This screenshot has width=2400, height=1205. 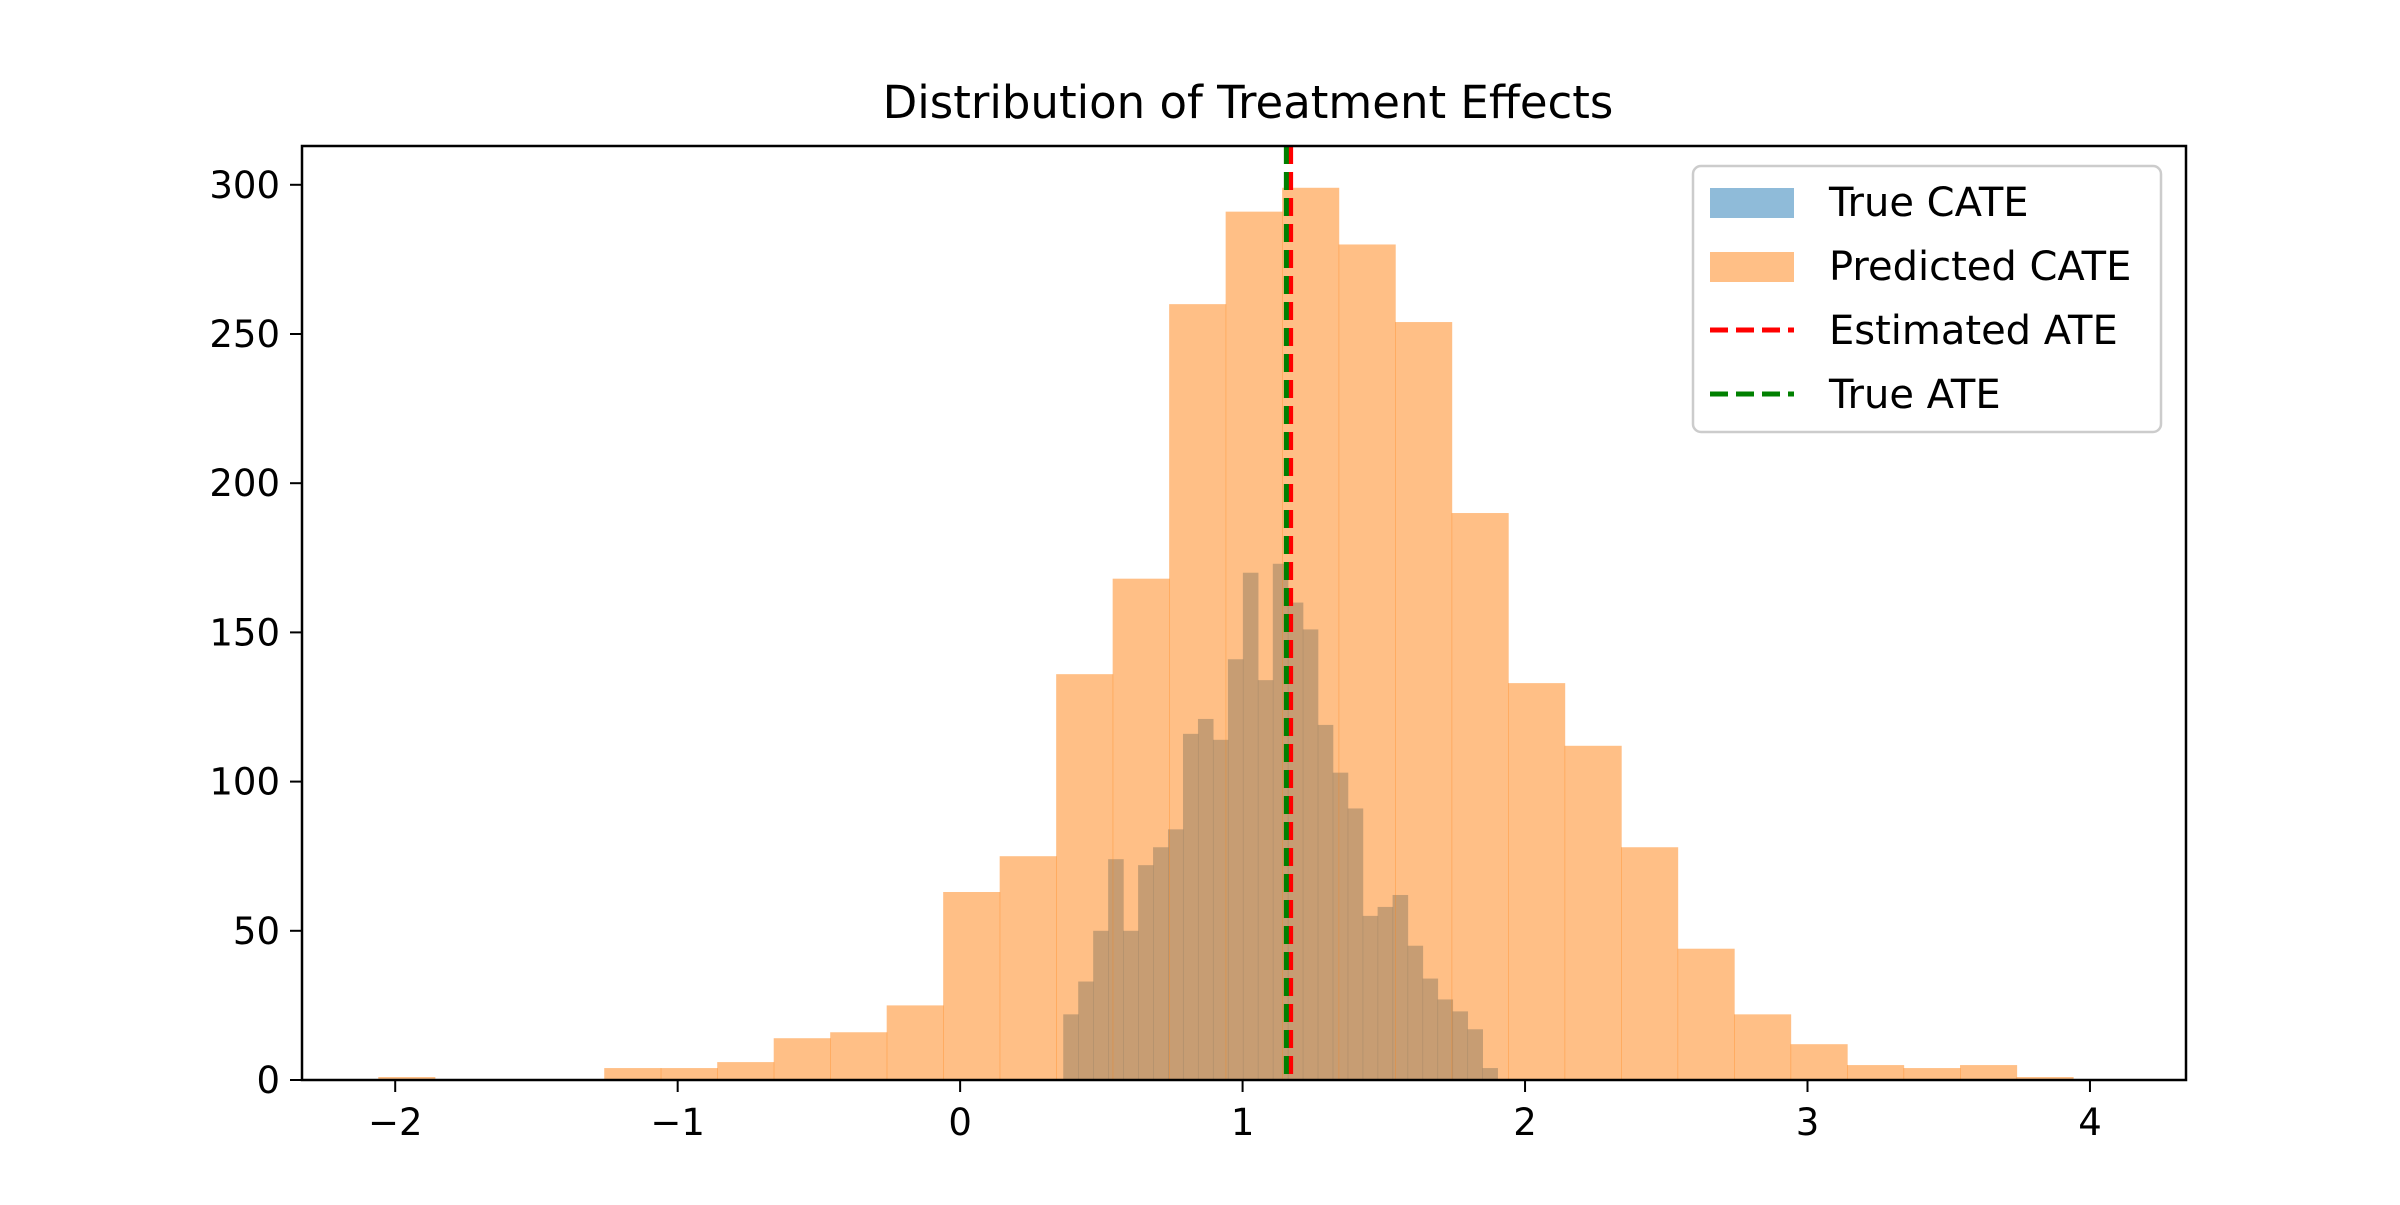 What do you see at coordinates (1525, 1122) in the screenshot?
I see `x-tick-label: 2` at bounding box center [1525, 1122].